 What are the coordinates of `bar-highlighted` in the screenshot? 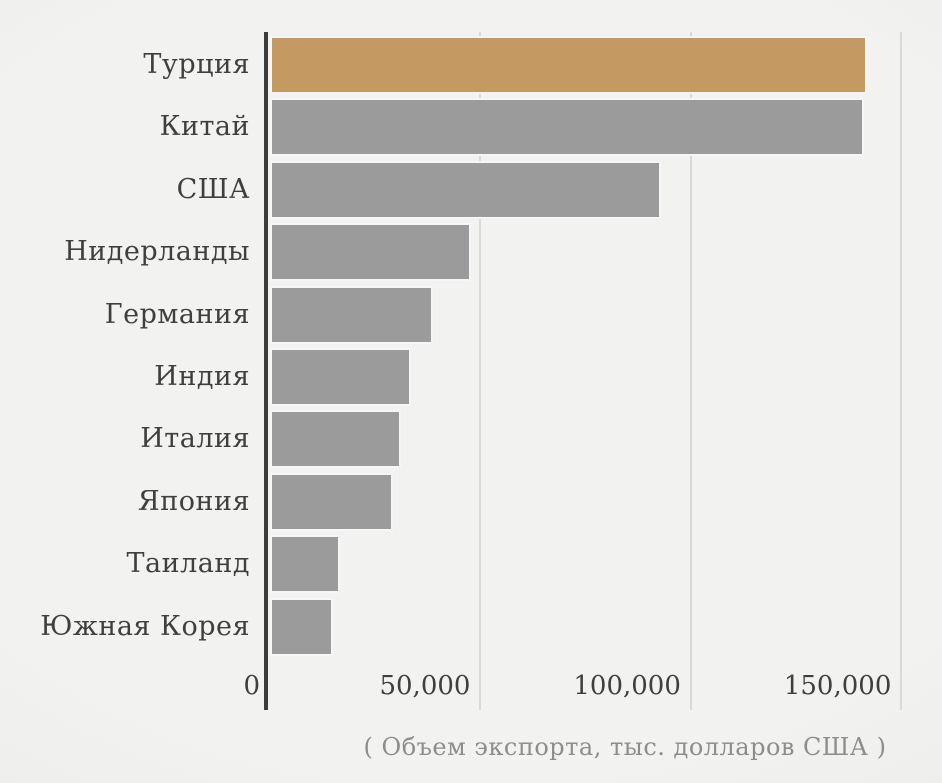 It's located at (568, 65).